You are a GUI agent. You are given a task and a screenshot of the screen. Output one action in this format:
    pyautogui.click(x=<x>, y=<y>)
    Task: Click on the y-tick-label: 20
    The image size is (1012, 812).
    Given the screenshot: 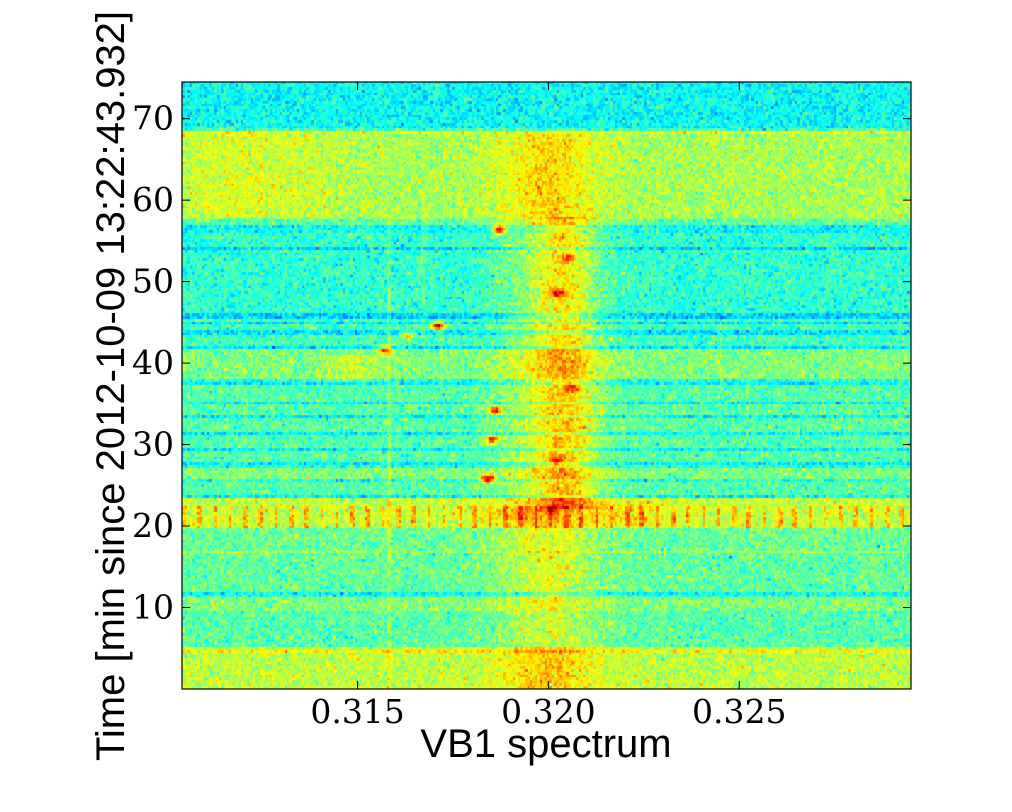 What is the action you would take?
    pyautogui.click(x=153, y=525)
    